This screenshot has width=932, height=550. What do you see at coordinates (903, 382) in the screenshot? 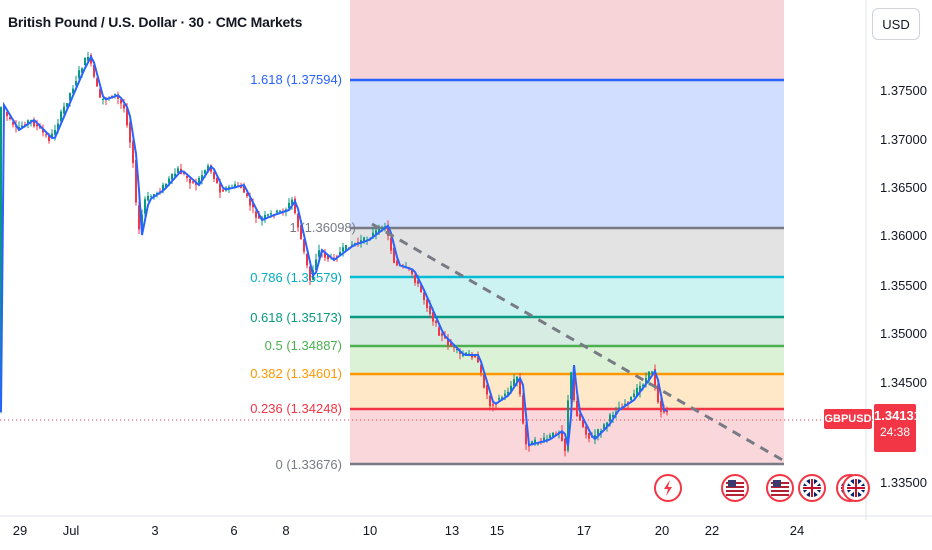
I see `price-tick: 1.34500` at bounding box center [903, 382].